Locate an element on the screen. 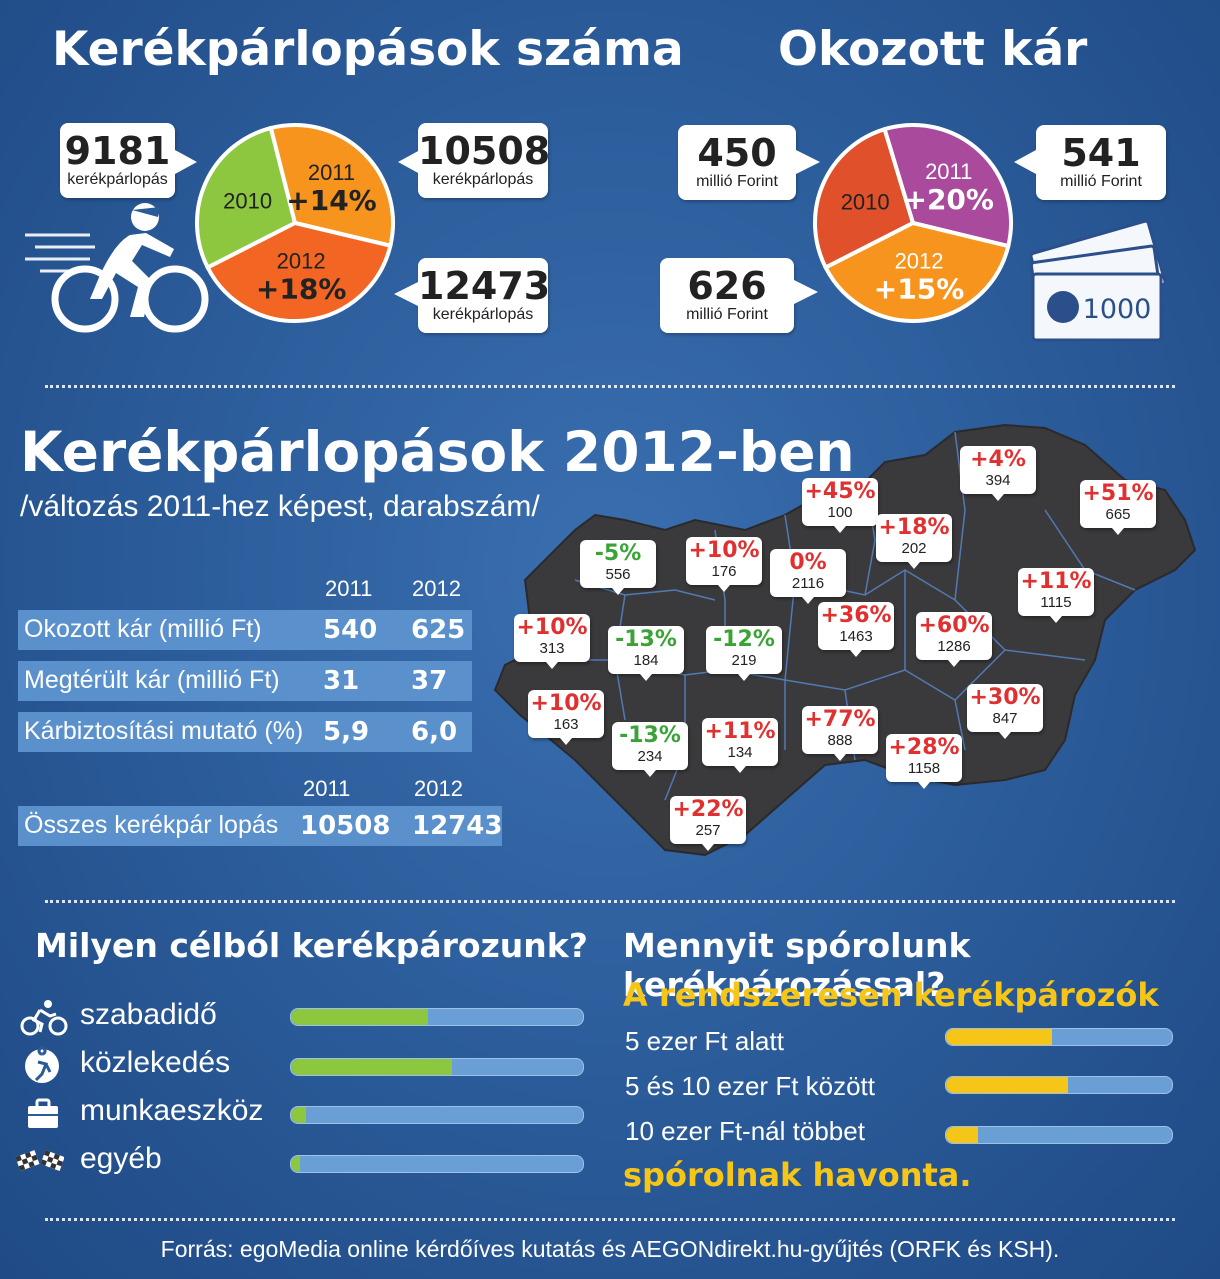 This screenshot has height=1279, width=1220. map-badge: +28% 1158 is located at coordinates (924, 761).